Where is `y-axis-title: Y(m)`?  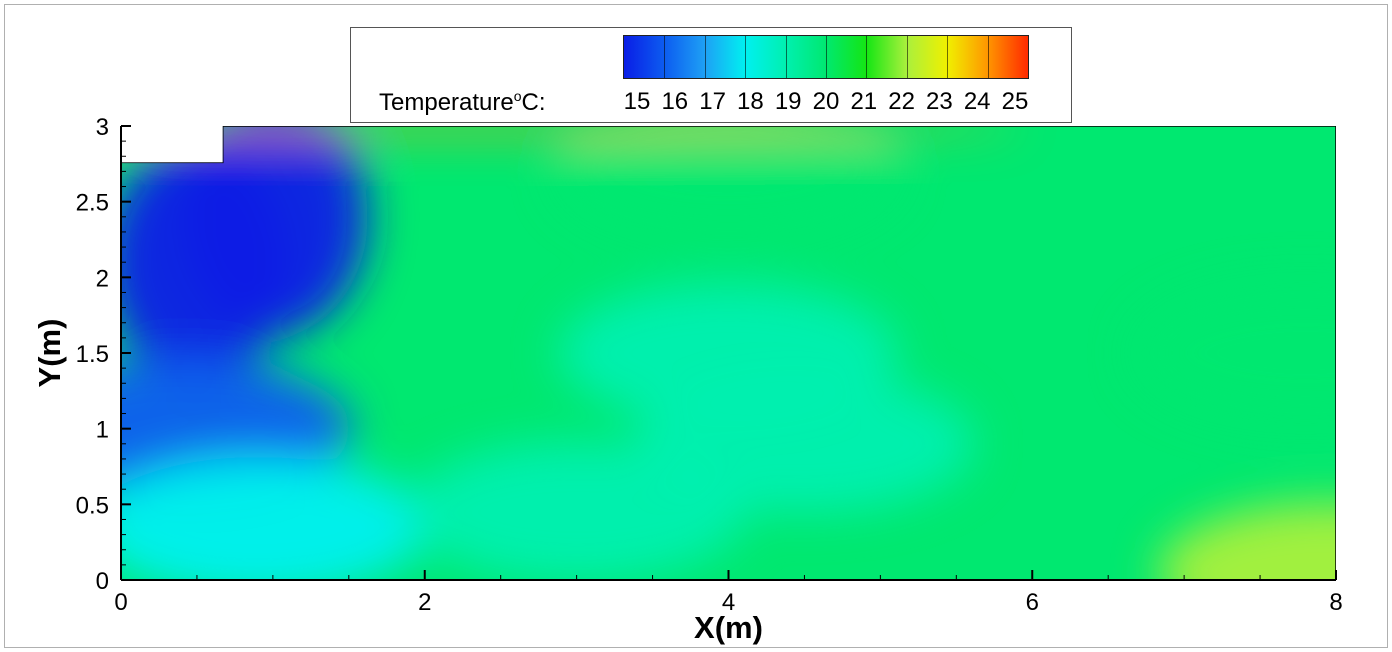 y-axis-title: Y(m) is located at coordinates (49, 353).